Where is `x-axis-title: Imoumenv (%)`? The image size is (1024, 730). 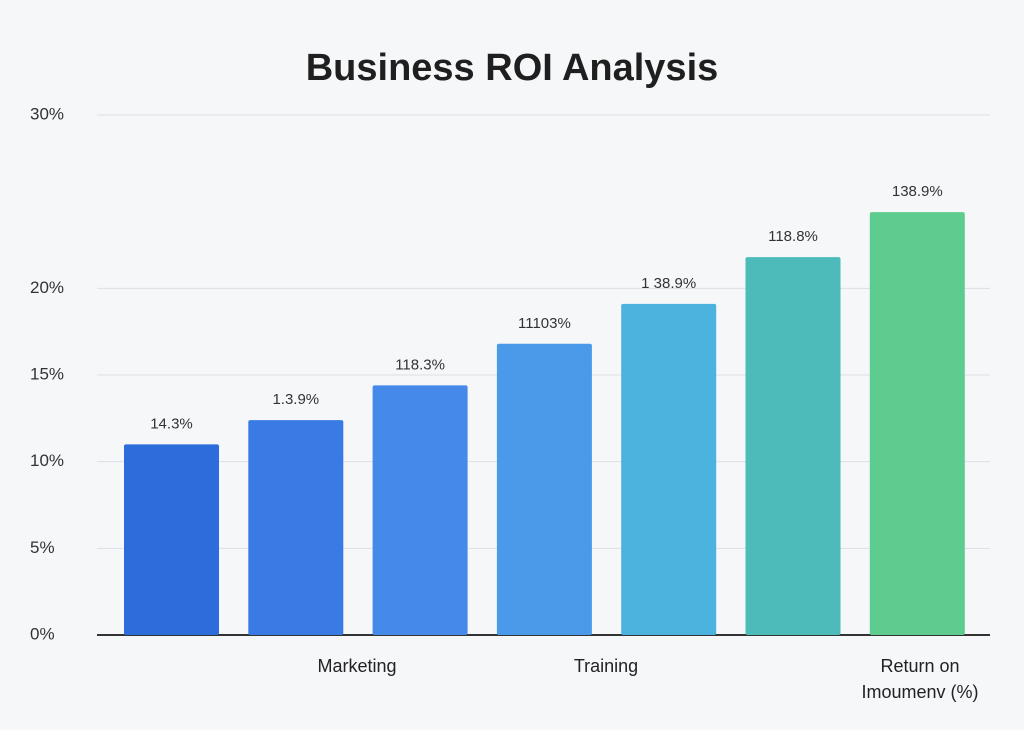 x-axis-title: Imoumenv (%) is located at coordinates (919, 692).